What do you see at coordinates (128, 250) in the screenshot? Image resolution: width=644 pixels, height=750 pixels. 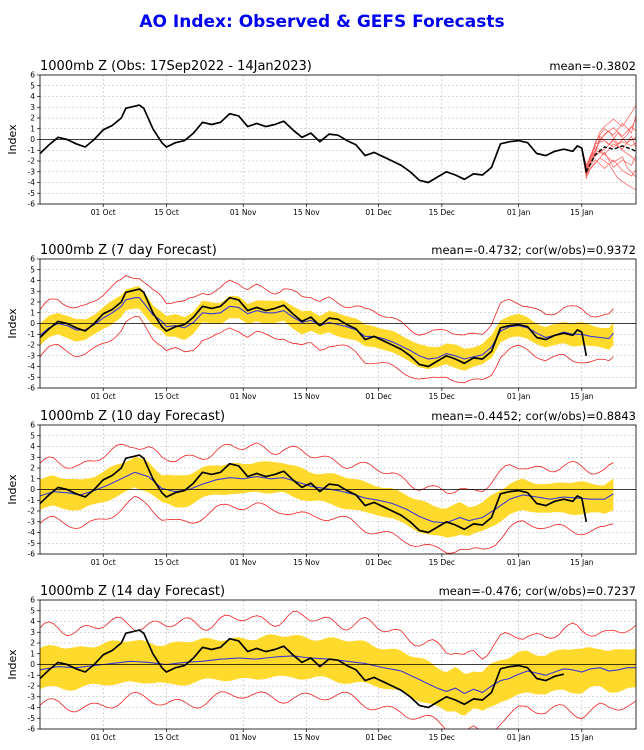 I see `panel-title: 1000mb Z (7 day Forecast)` at bounding box center [128, 250].